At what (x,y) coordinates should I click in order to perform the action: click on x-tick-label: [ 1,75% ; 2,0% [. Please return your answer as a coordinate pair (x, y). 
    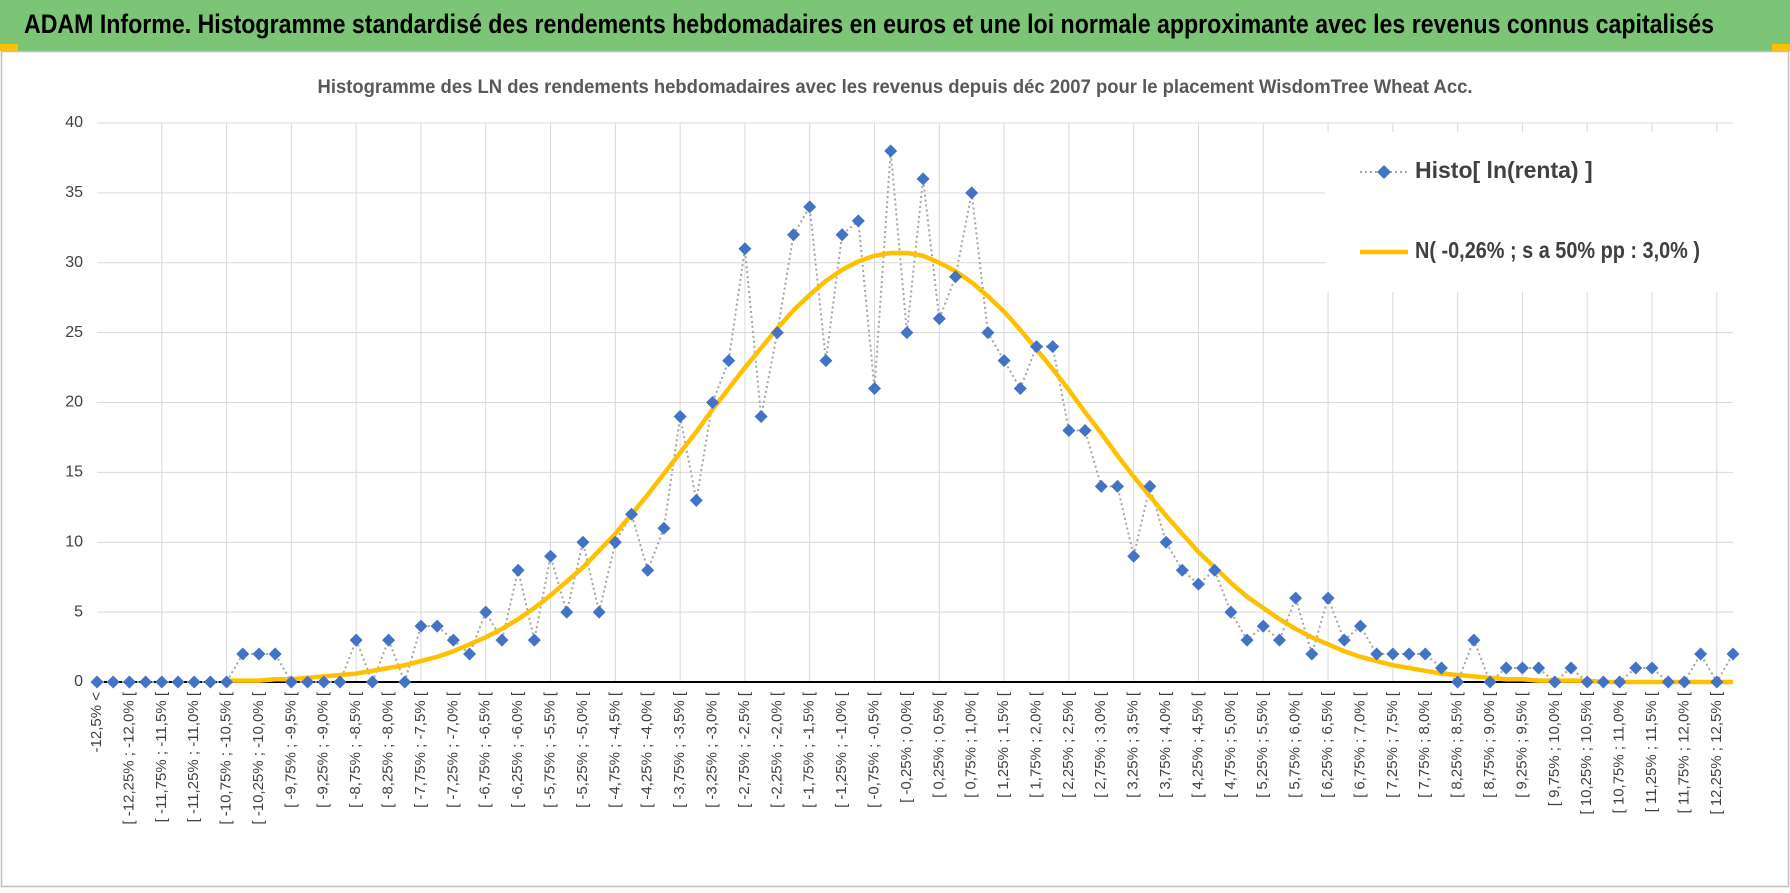
    Looking at the image, I should click on (1035, 744).